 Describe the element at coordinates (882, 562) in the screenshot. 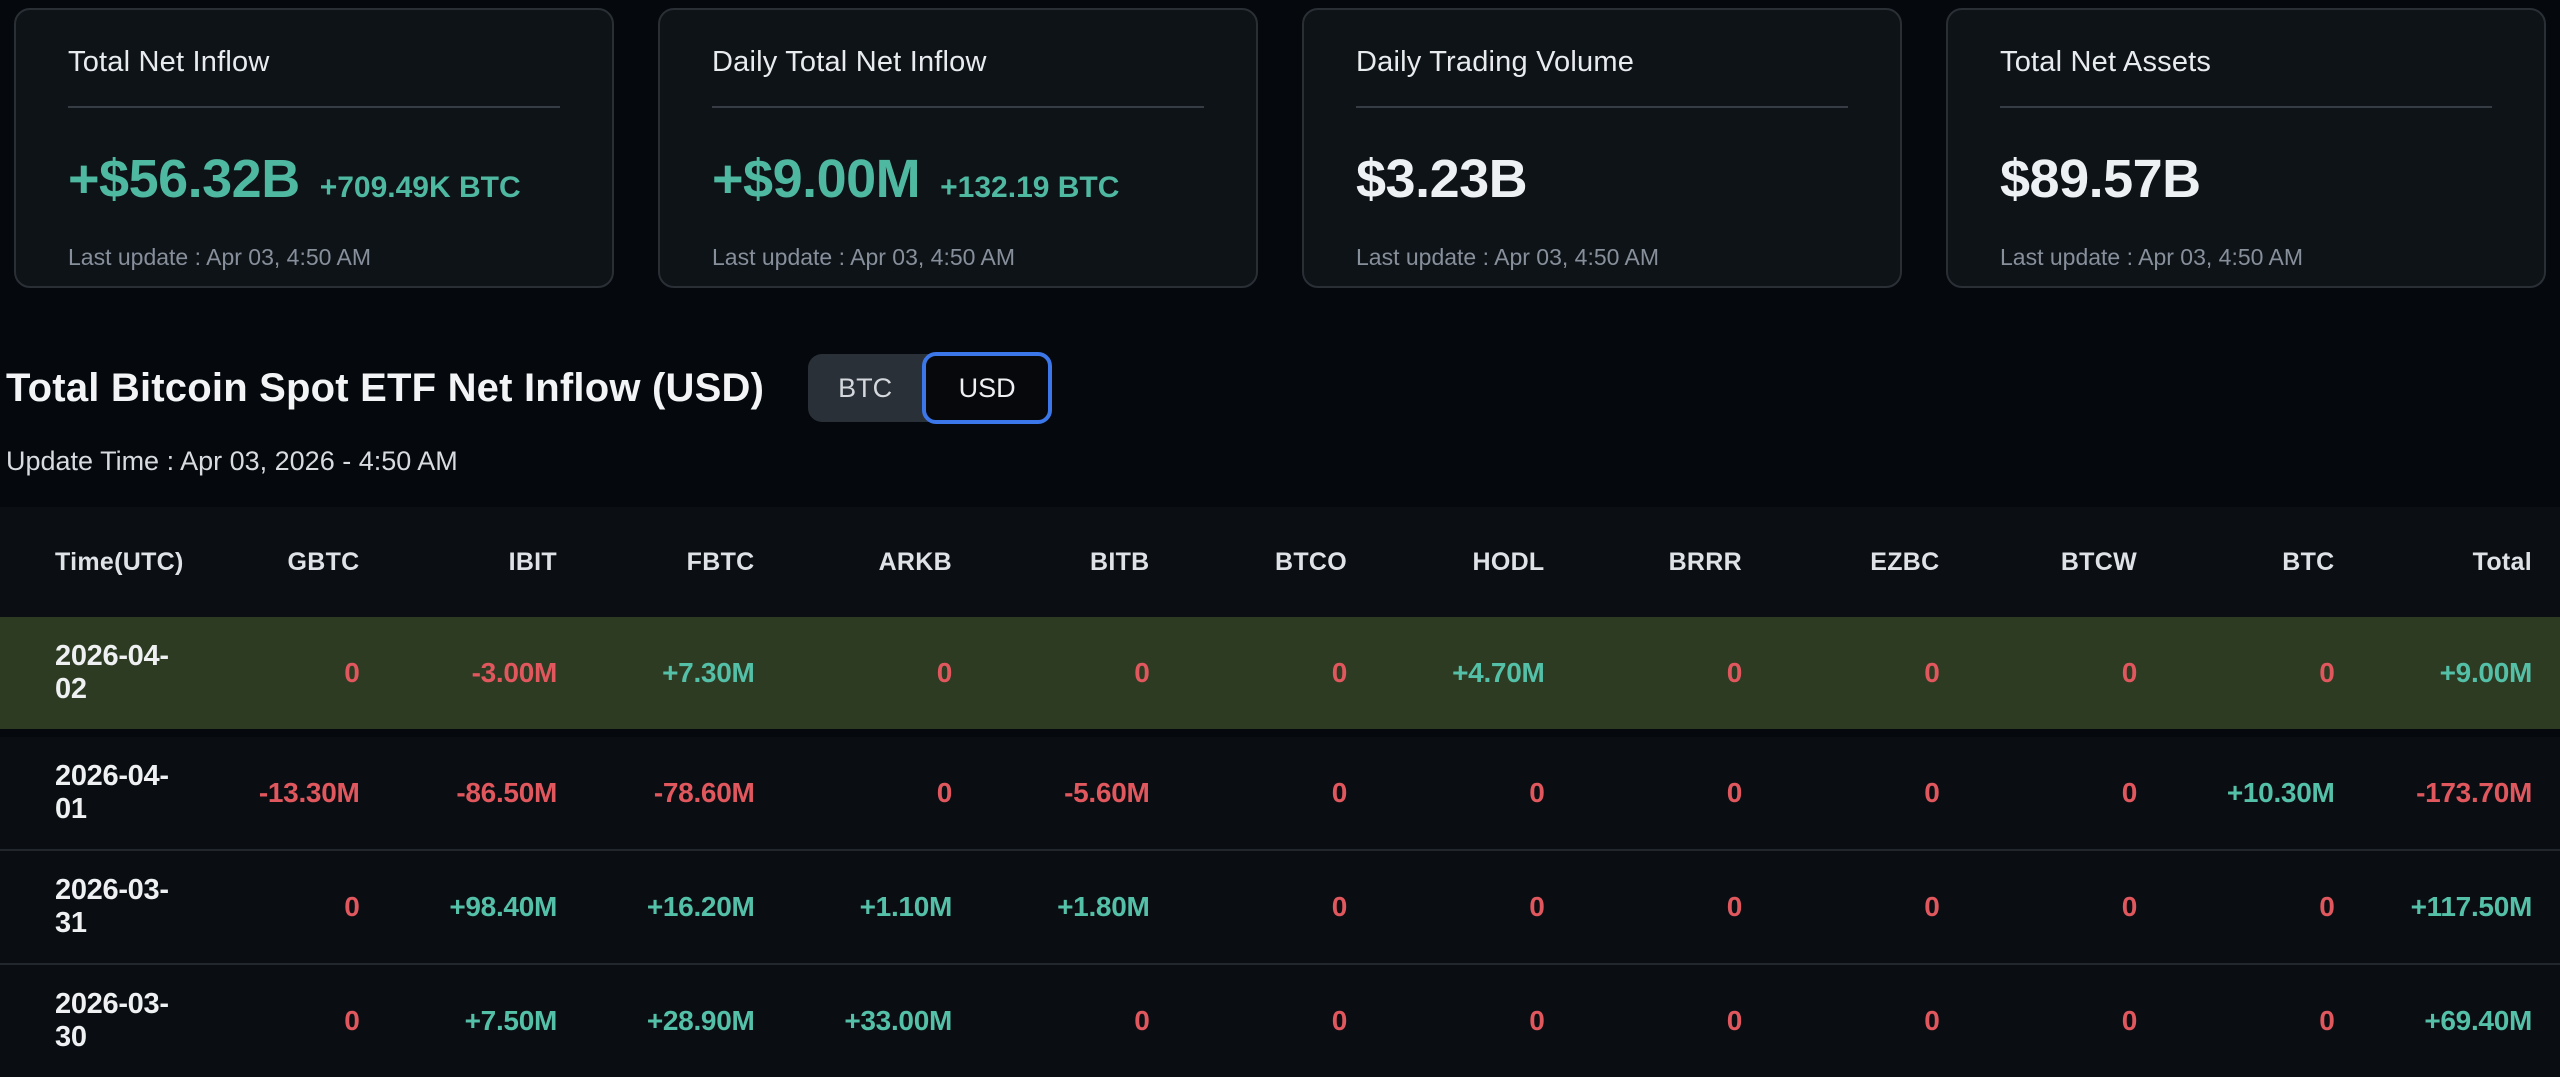

I see `column-header-arkb: ARKB` at that location.